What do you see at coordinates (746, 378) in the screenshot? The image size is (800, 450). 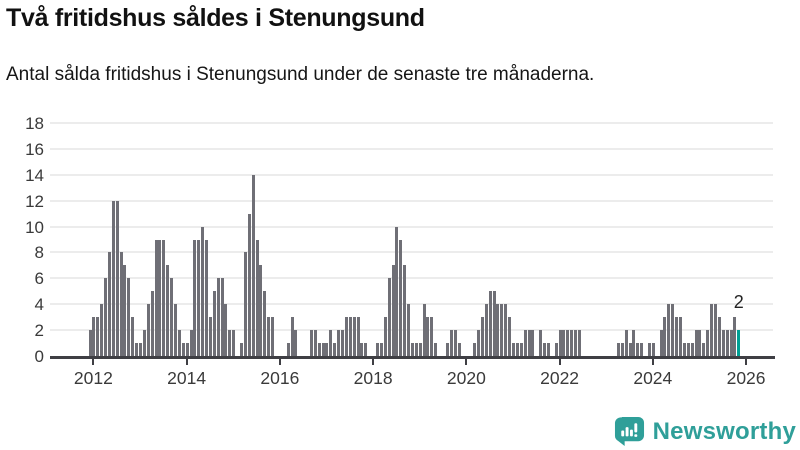 I see `x-tick-label: 2026` at bounding box center [746, 378].